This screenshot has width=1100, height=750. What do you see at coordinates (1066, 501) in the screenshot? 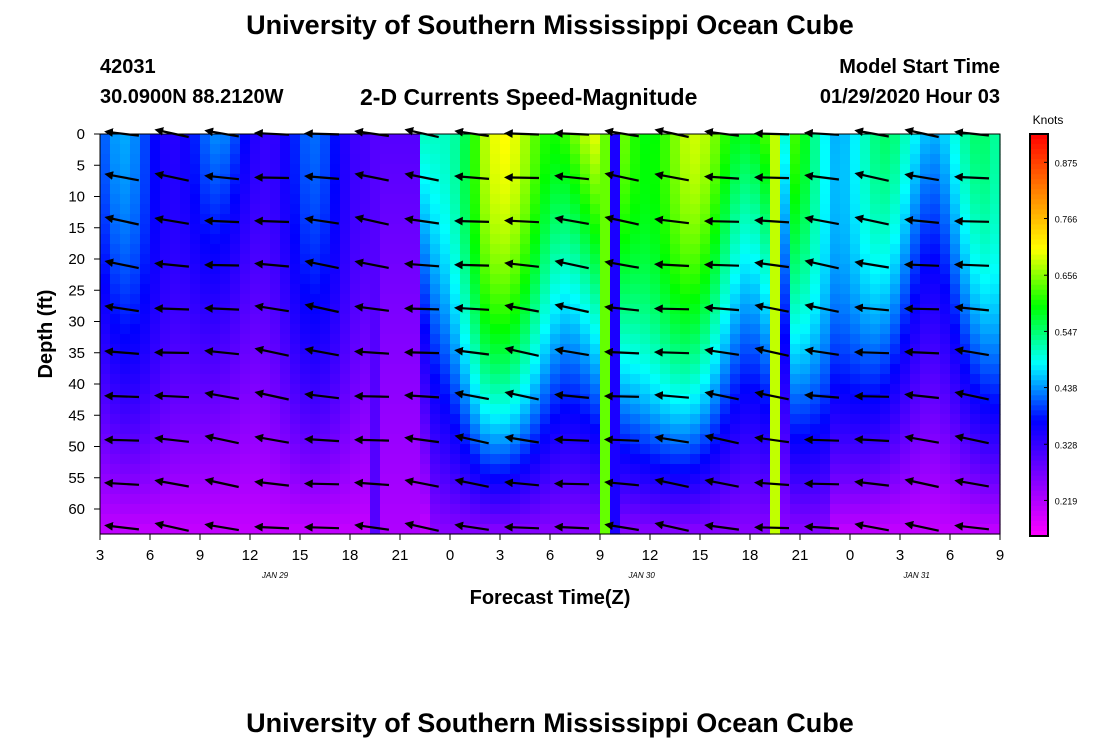
I see `colorbar-tick-label: 0.219` at bounding box center [1066, 501].